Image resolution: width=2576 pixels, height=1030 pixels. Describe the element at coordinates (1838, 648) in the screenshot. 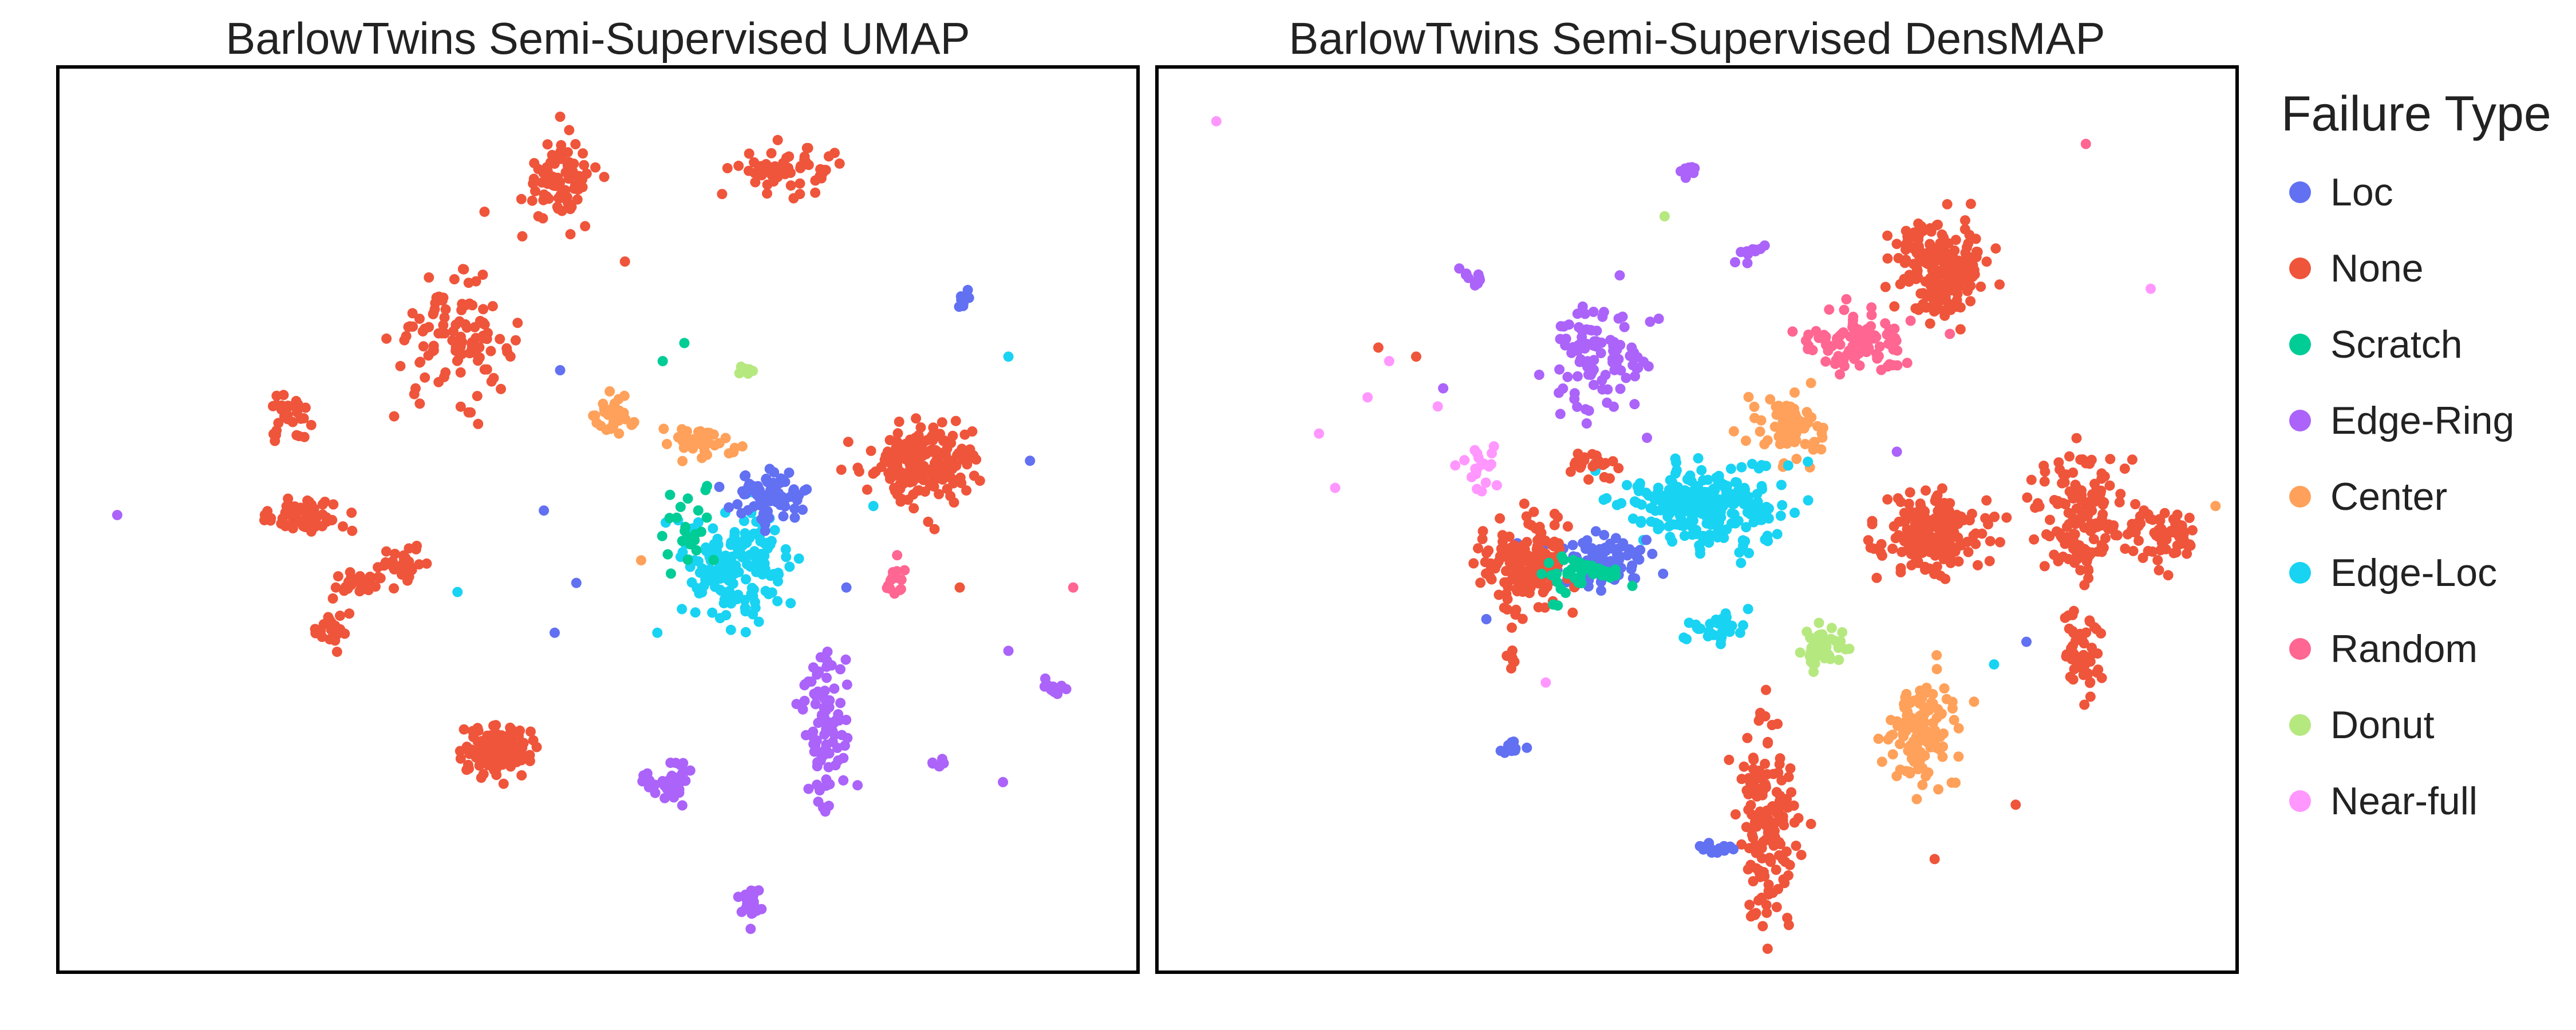

I see `data-point-donut` at that location.